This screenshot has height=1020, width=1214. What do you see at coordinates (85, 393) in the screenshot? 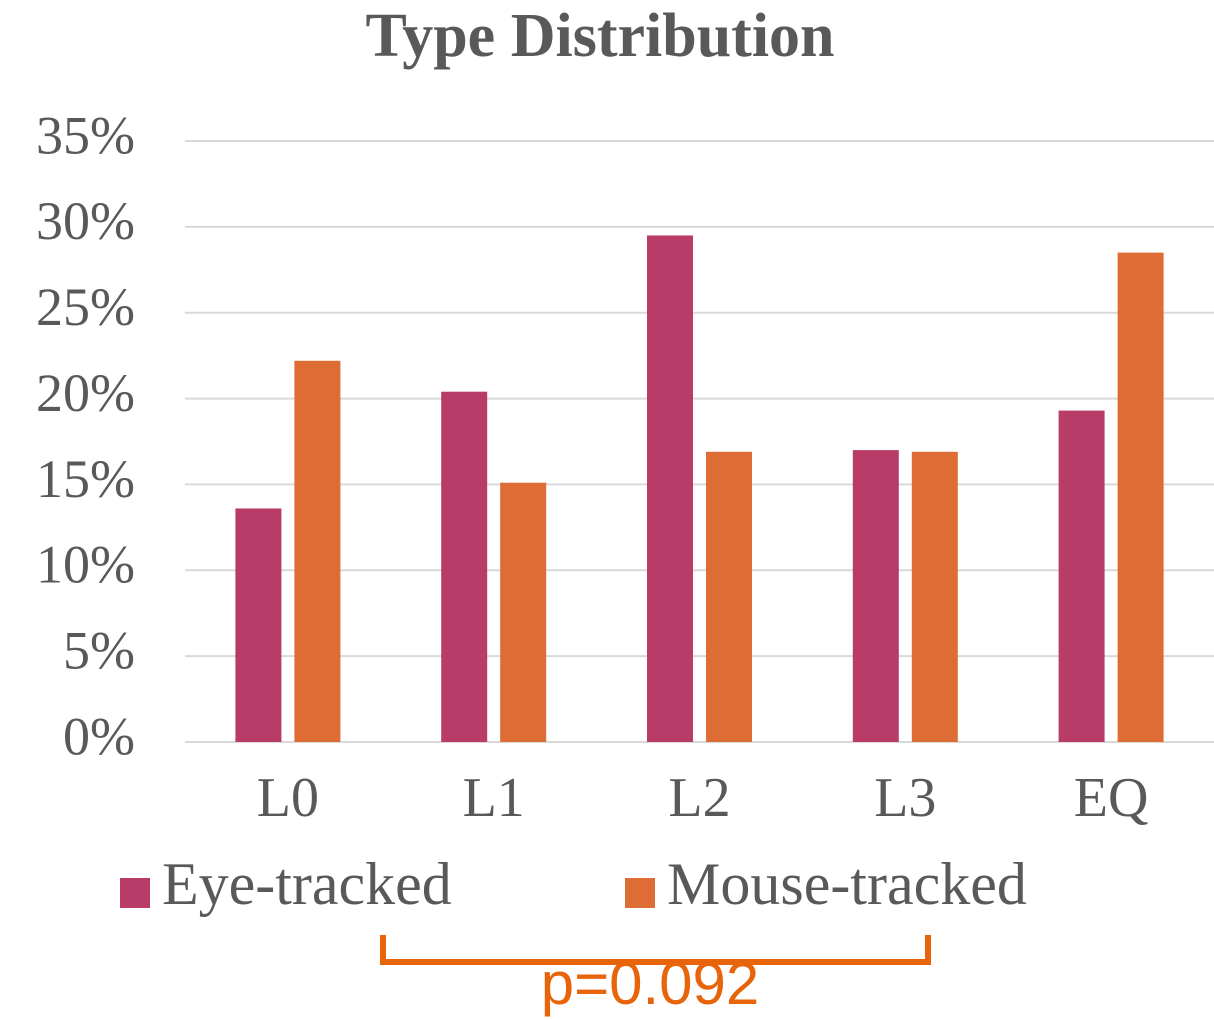
I see `y-tick-label: 20%` at bounding box center [85, 393].